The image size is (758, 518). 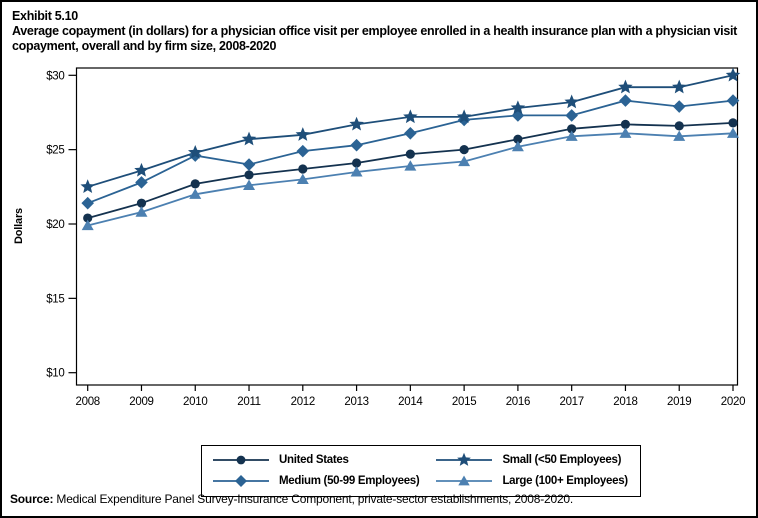 I want to click on legend-item-united-states: United States, so click(x=315, y=460).